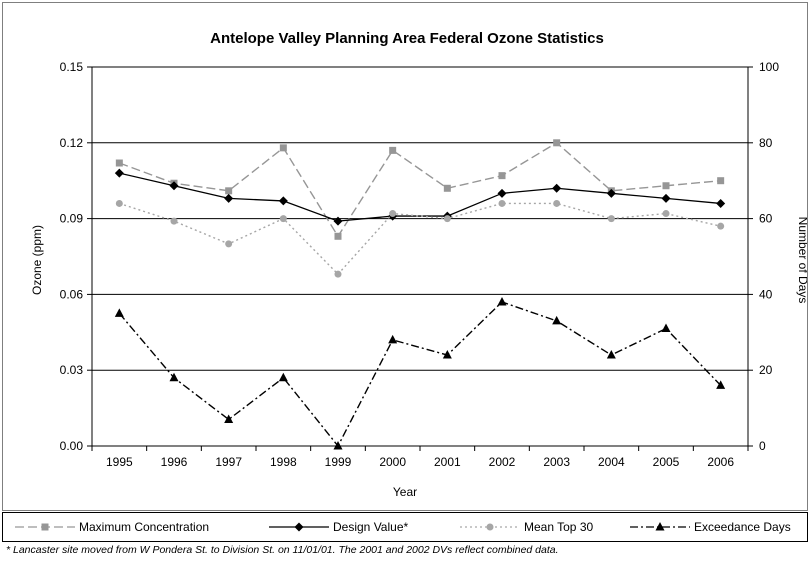 This screenshot has height=565, width=812. I want to click on y-tick-label: 0.06, so click(72, 294).